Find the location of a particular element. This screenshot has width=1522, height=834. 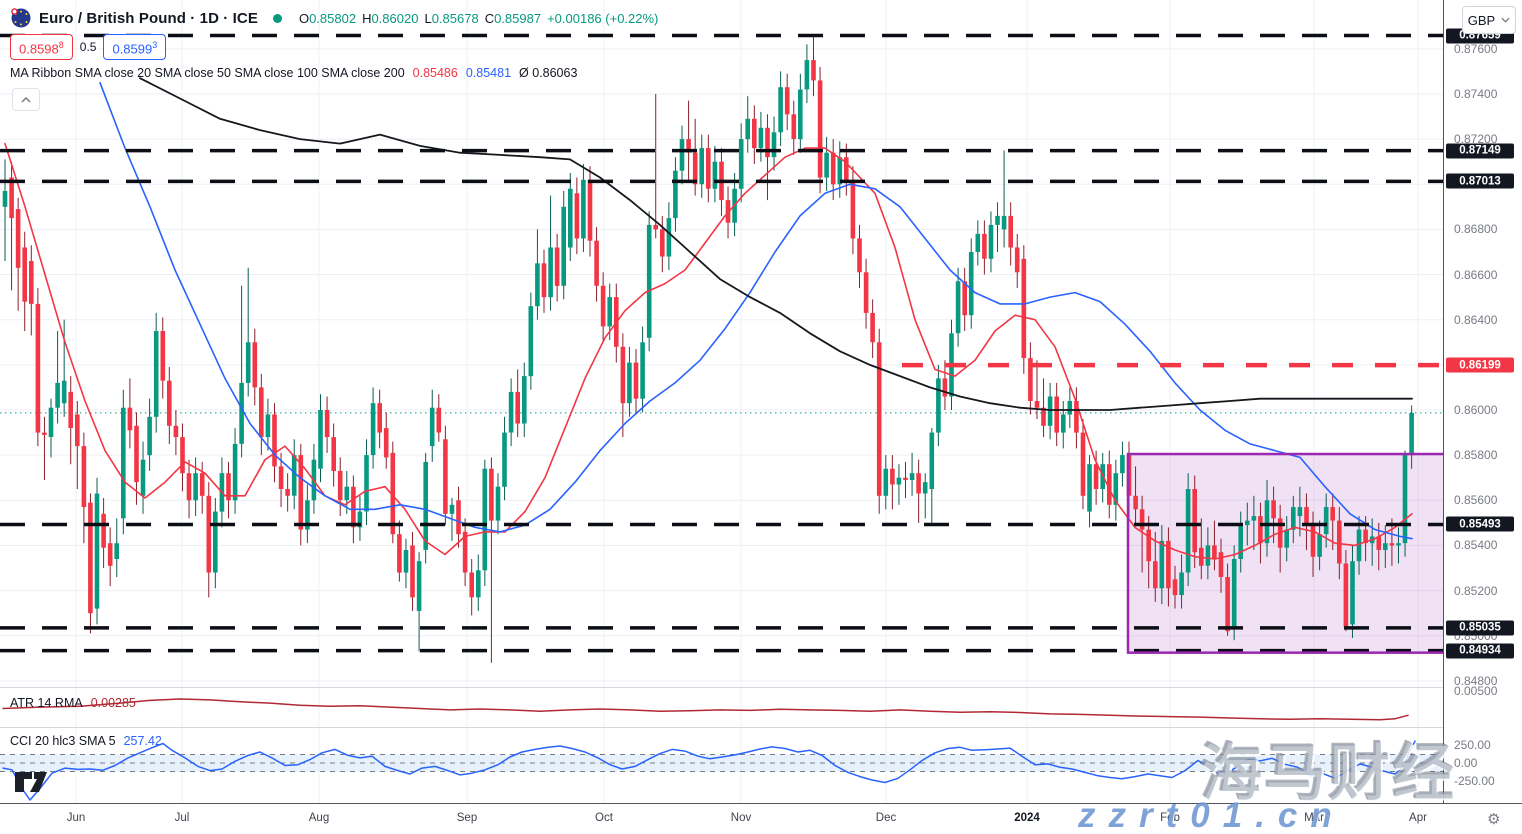

market-status-dot is located at coordinates (277, 18).